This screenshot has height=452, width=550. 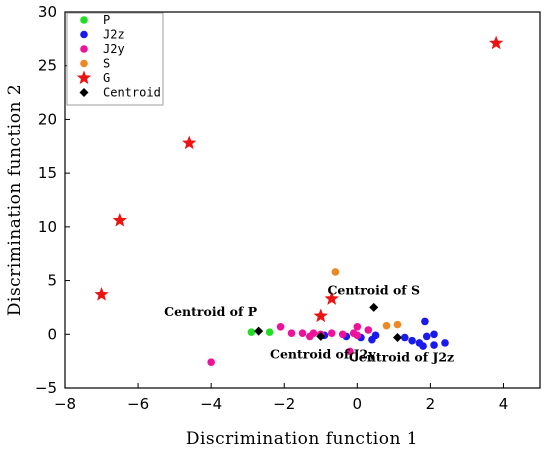 What do you see at coordinates (114, 49) in the screenshot?
I see `legend-label: J2y` at bounding box center [114, 49].